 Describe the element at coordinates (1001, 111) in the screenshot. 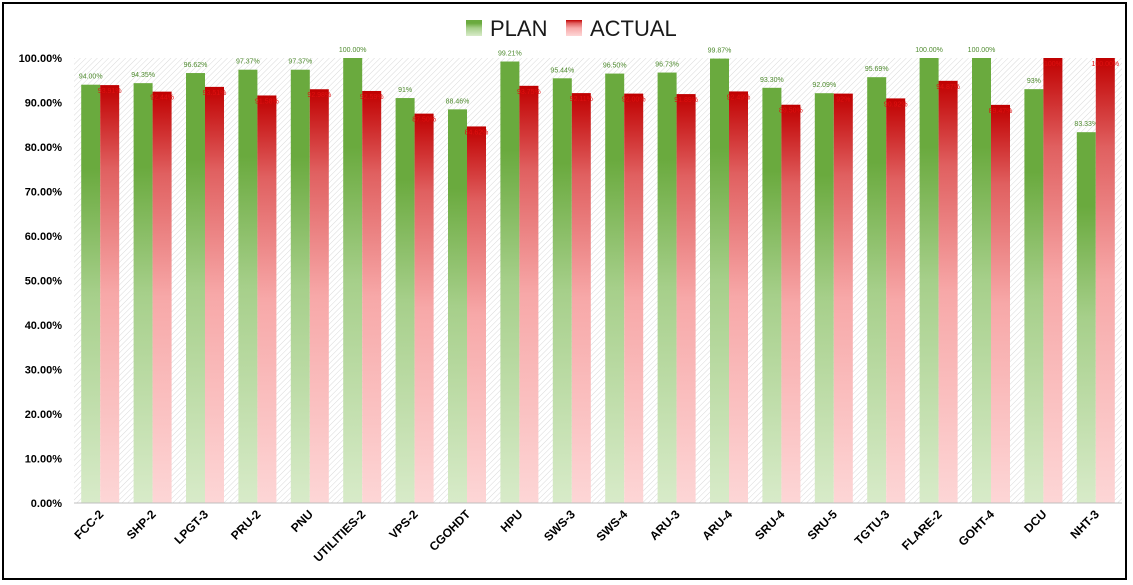

I see `data-label-actual: 89.47%` at that location.